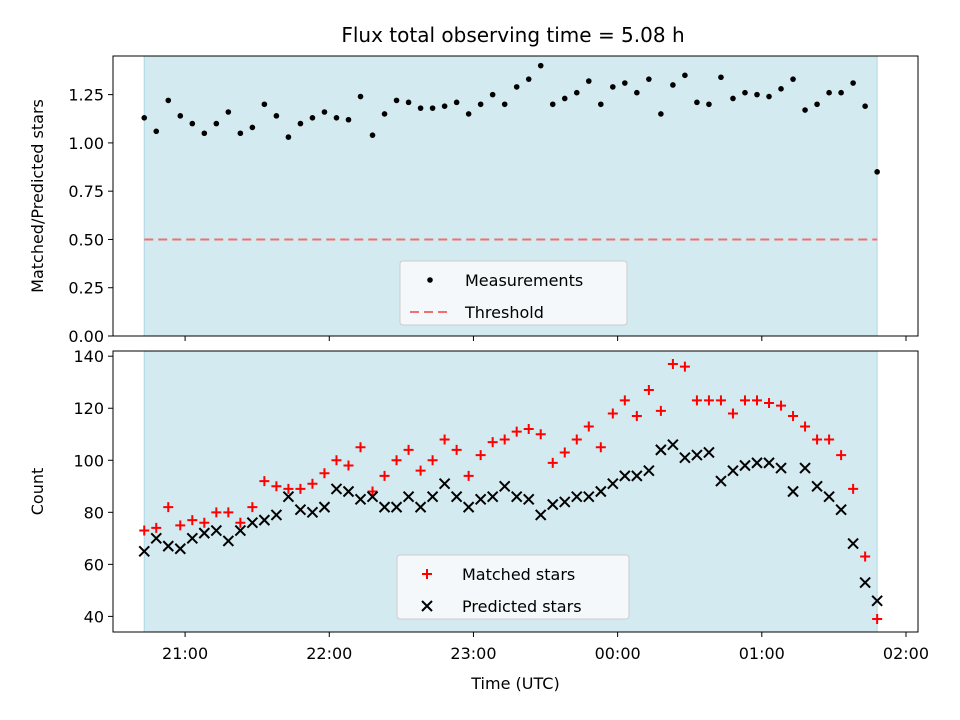 The width and height of the screenshot is (960, 720). I want to click on legend-matched-marker, so click(427, 574).